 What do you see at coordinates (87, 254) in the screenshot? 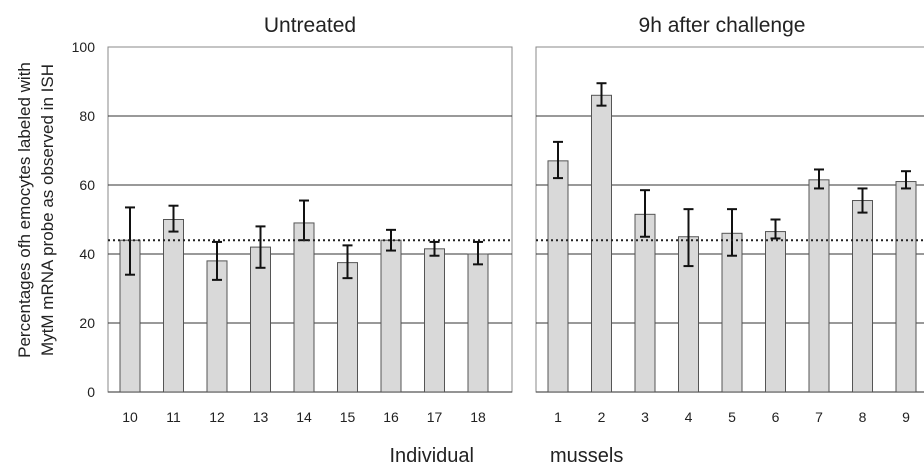
I see `y-tick-label: 40` at bounding box center [87, 254].